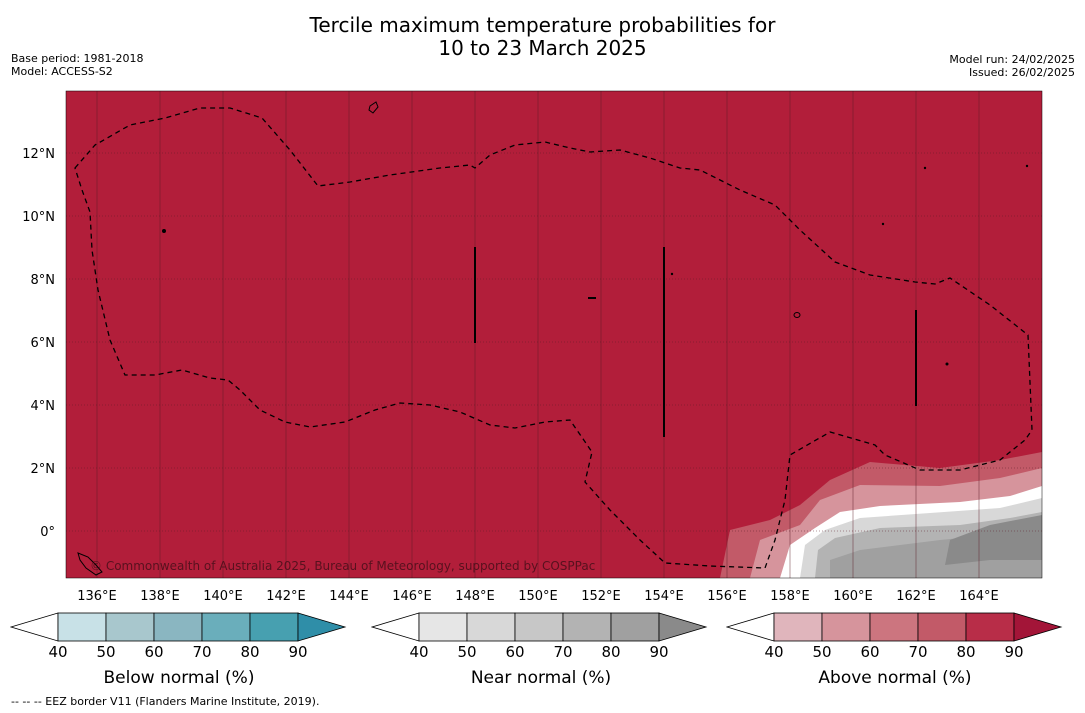  What do you see at coordinates (412, 596) in the screenshot?
I see `lon-label: 146°E` at bounding box center [412, 596].